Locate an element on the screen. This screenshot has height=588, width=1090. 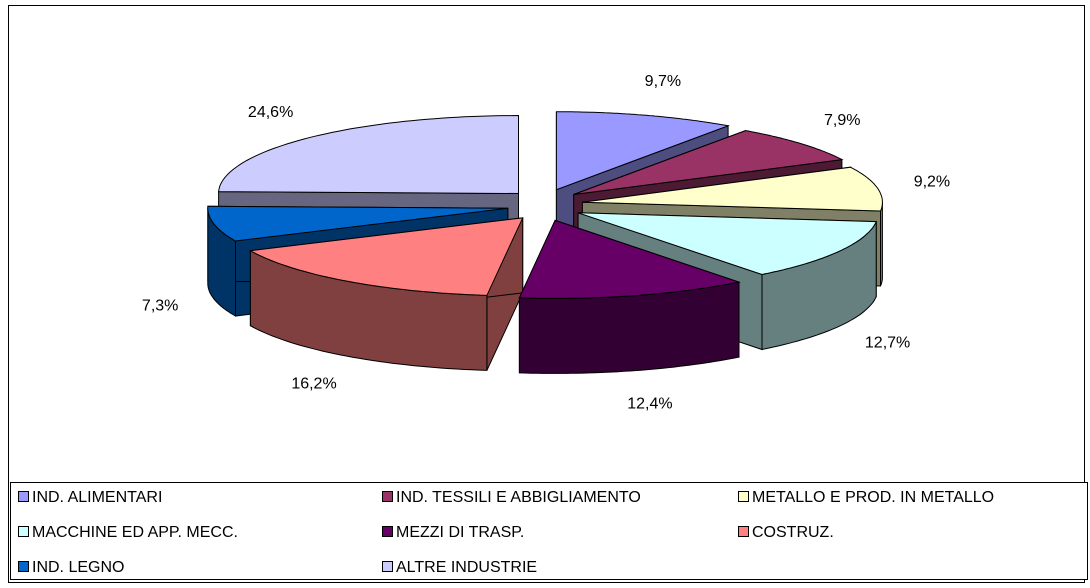
data-label: 9,2% is located at coordinates (932, 182).